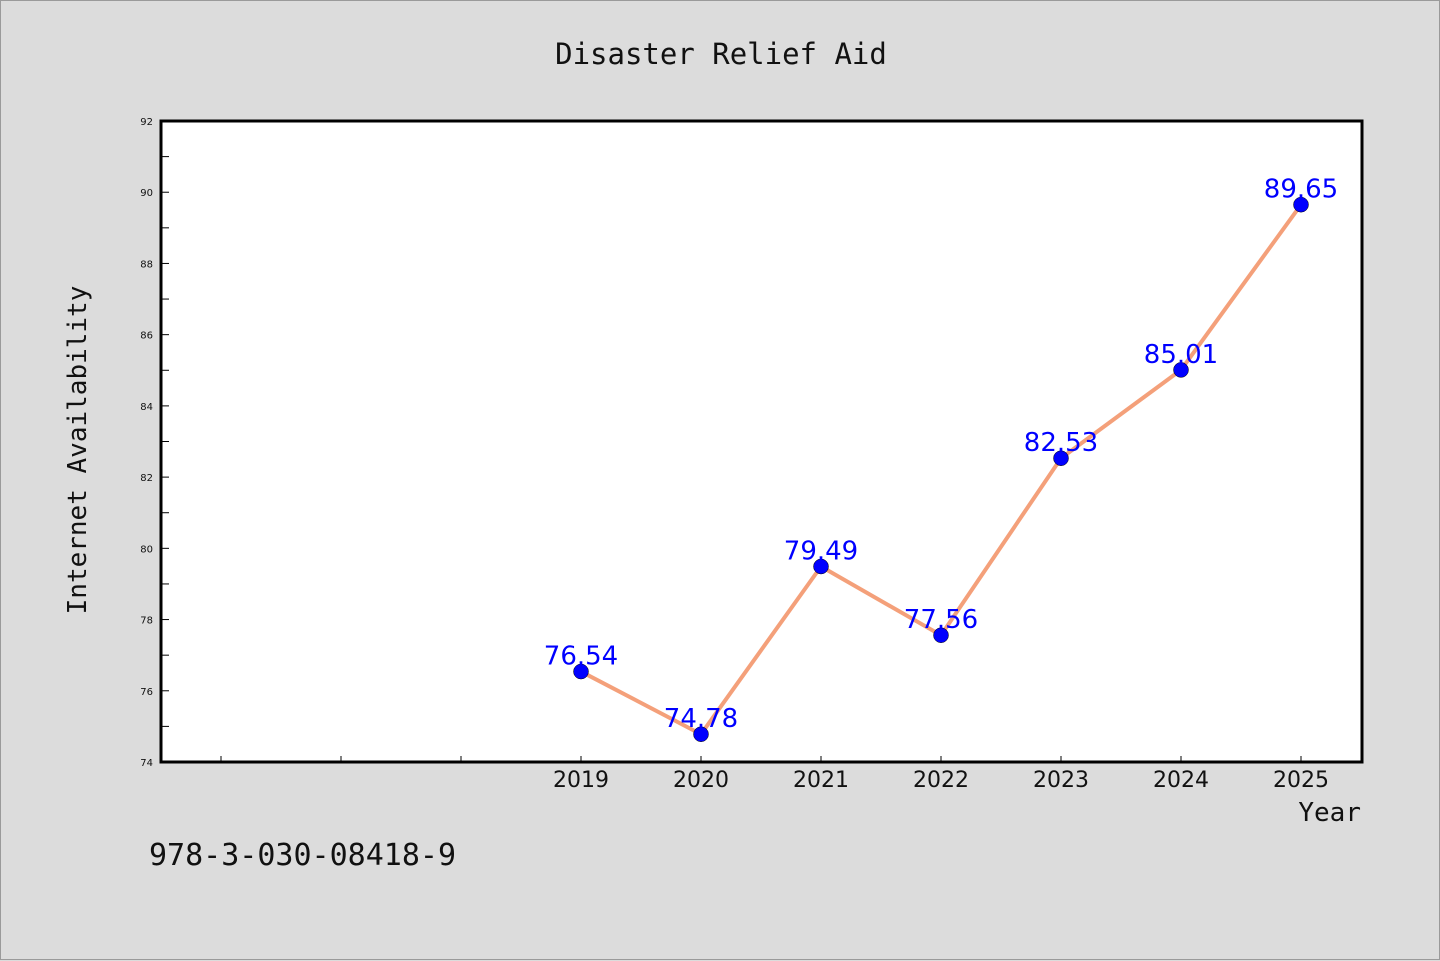 This screenshot has height=961, width=1440. Describe the element at coordinates (146, 549) in the screenshot. I see `y-tick-label: 80` at that location.